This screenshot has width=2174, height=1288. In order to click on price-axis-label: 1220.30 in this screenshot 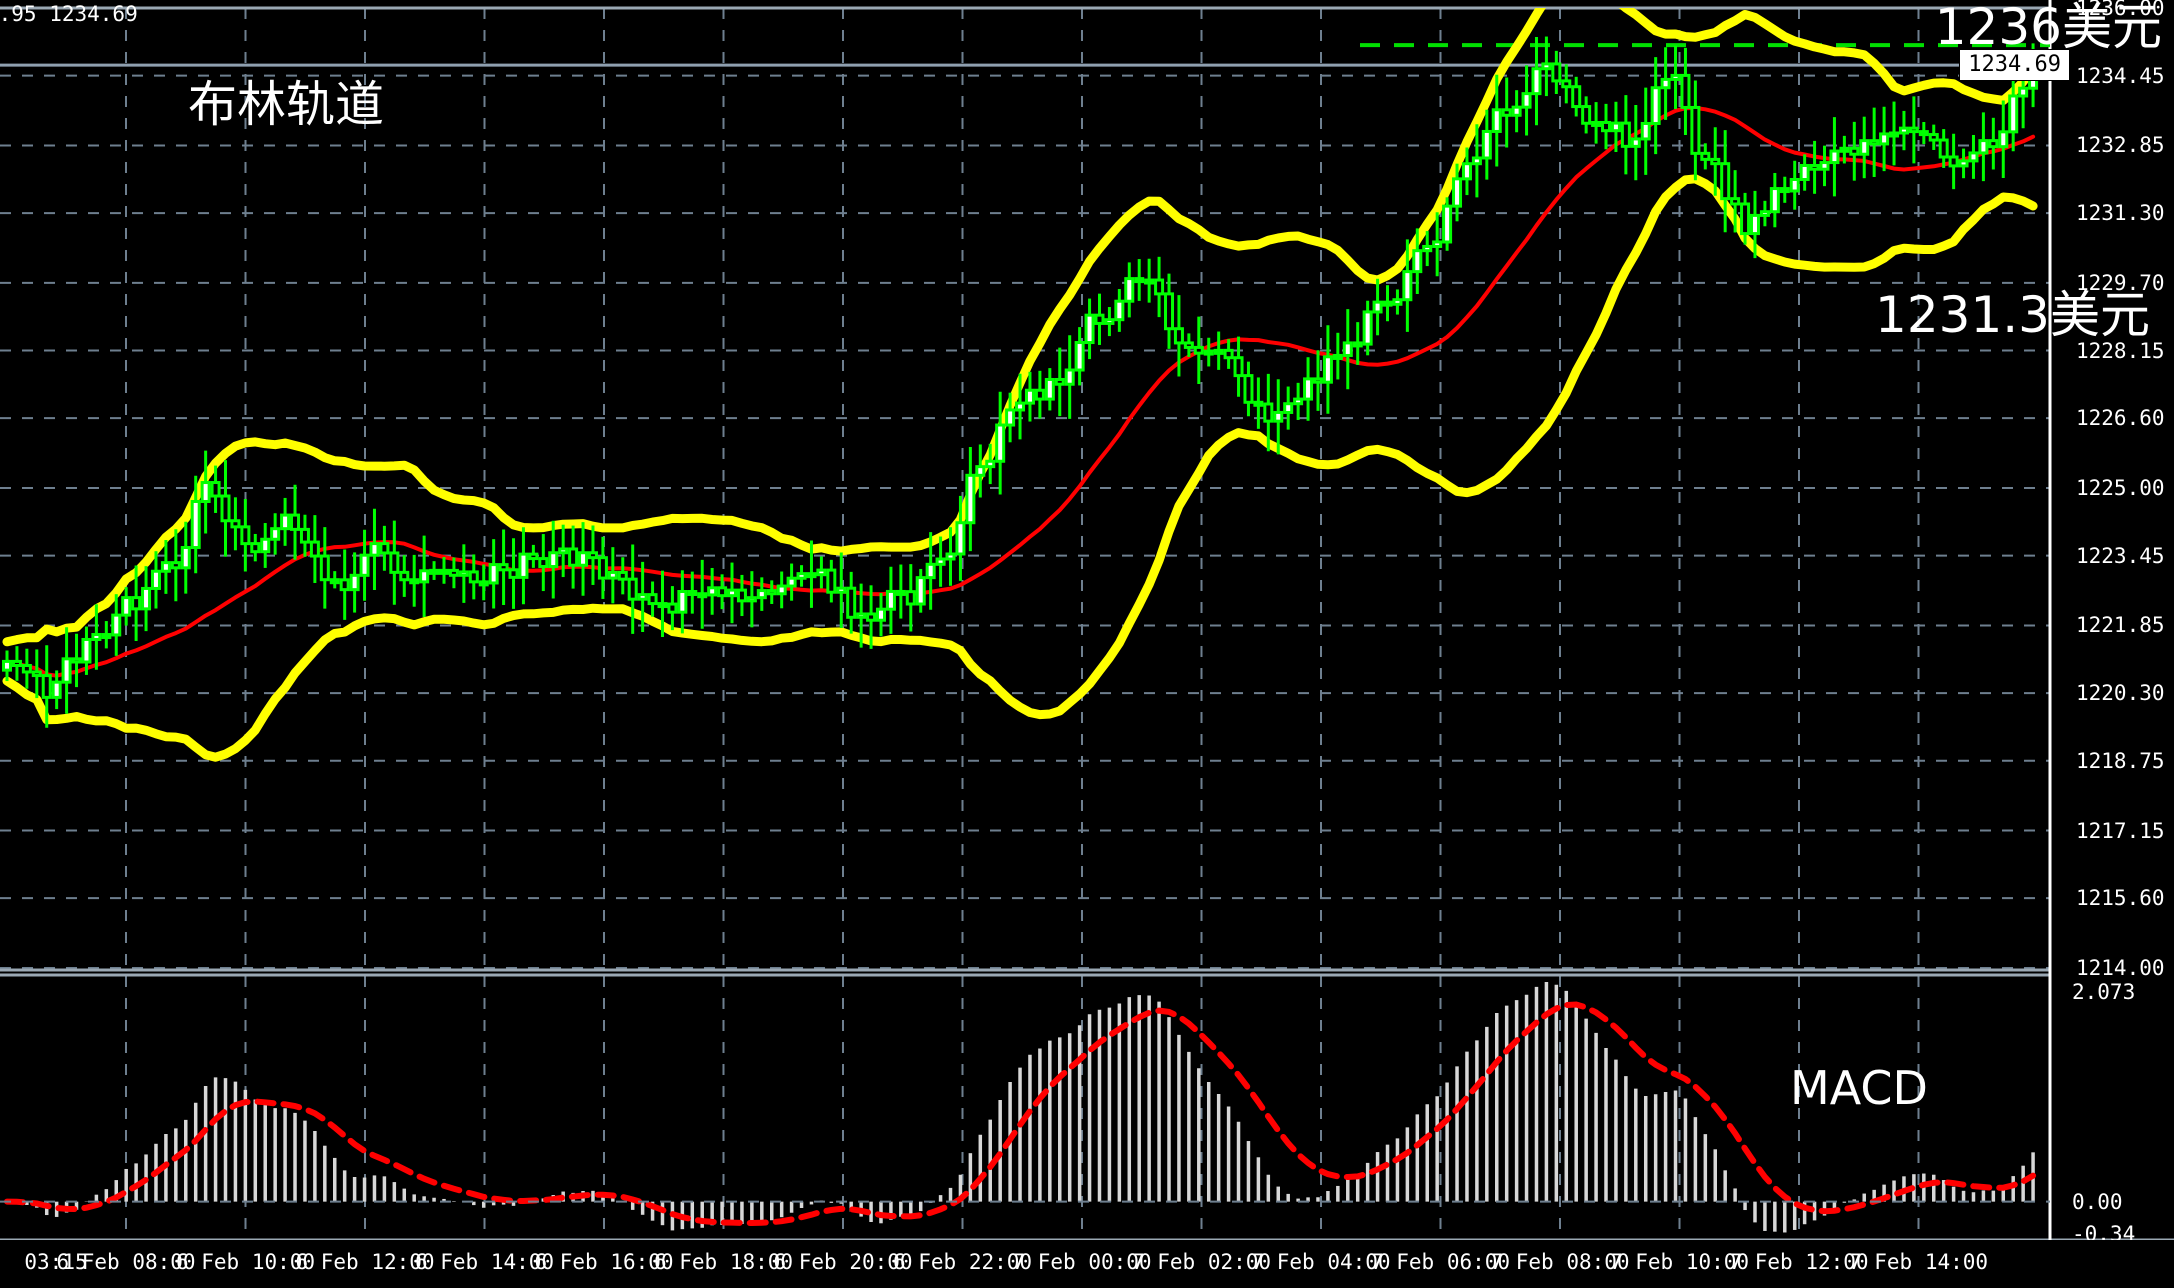, I will do `click(2120, 693)`.